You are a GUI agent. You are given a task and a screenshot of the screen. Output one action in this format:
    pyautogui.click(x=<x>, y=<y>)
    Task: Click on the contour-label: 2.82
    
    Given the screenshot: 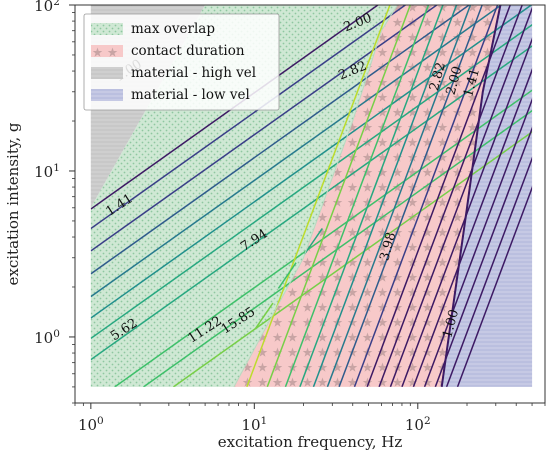 What is the action you would take?
    pyautogui.click(x=438, y=77)
    